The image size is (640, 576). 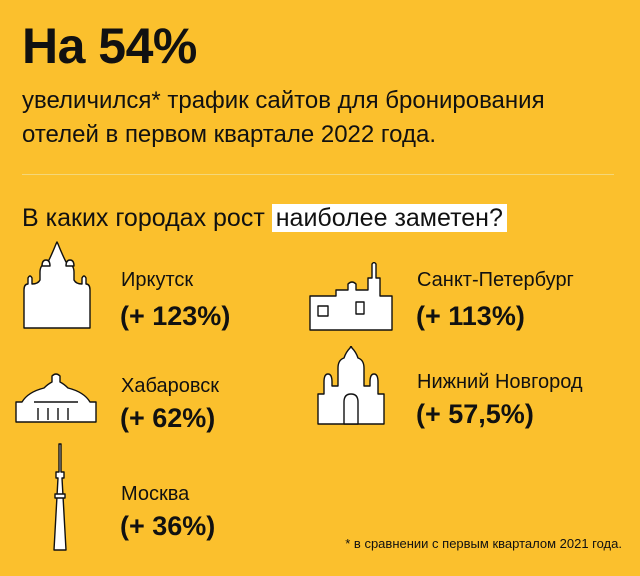 What do you see at coordinates (470, 316) in the screenshot?
I see `city-growth: (+ 113%)` at bounding box center [470, 316].